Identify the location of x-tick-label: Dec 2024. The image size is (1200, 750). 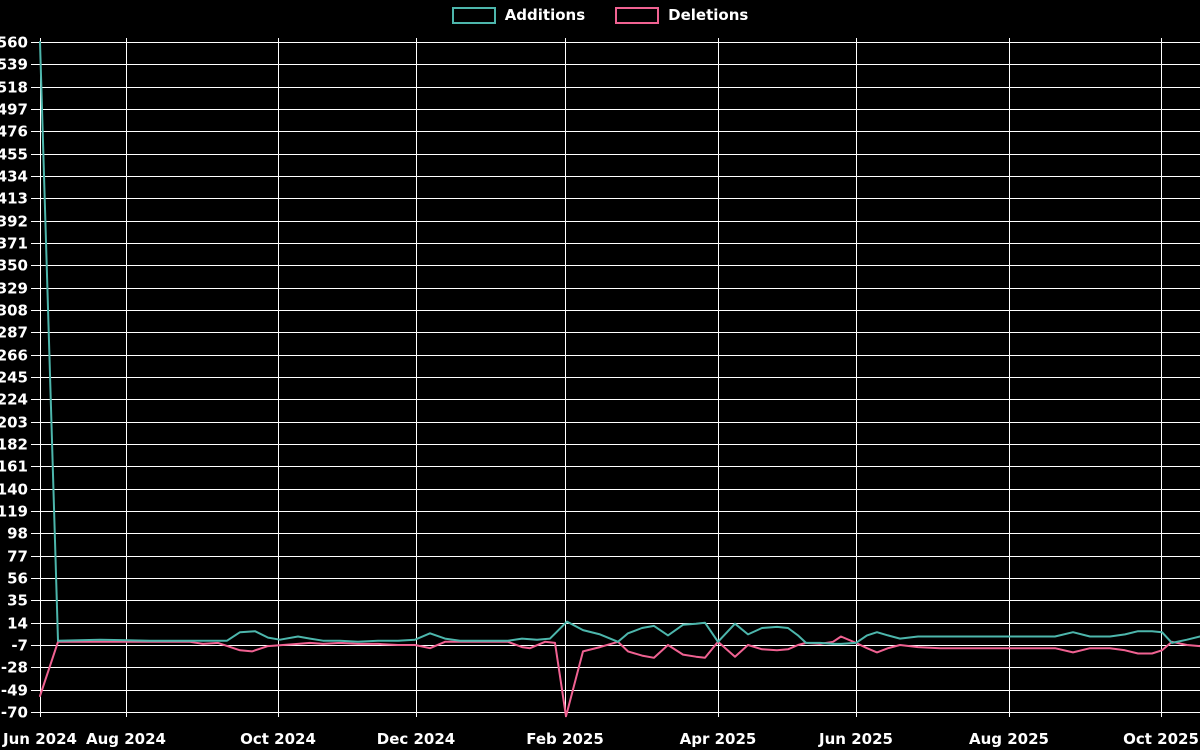
(416, 739).